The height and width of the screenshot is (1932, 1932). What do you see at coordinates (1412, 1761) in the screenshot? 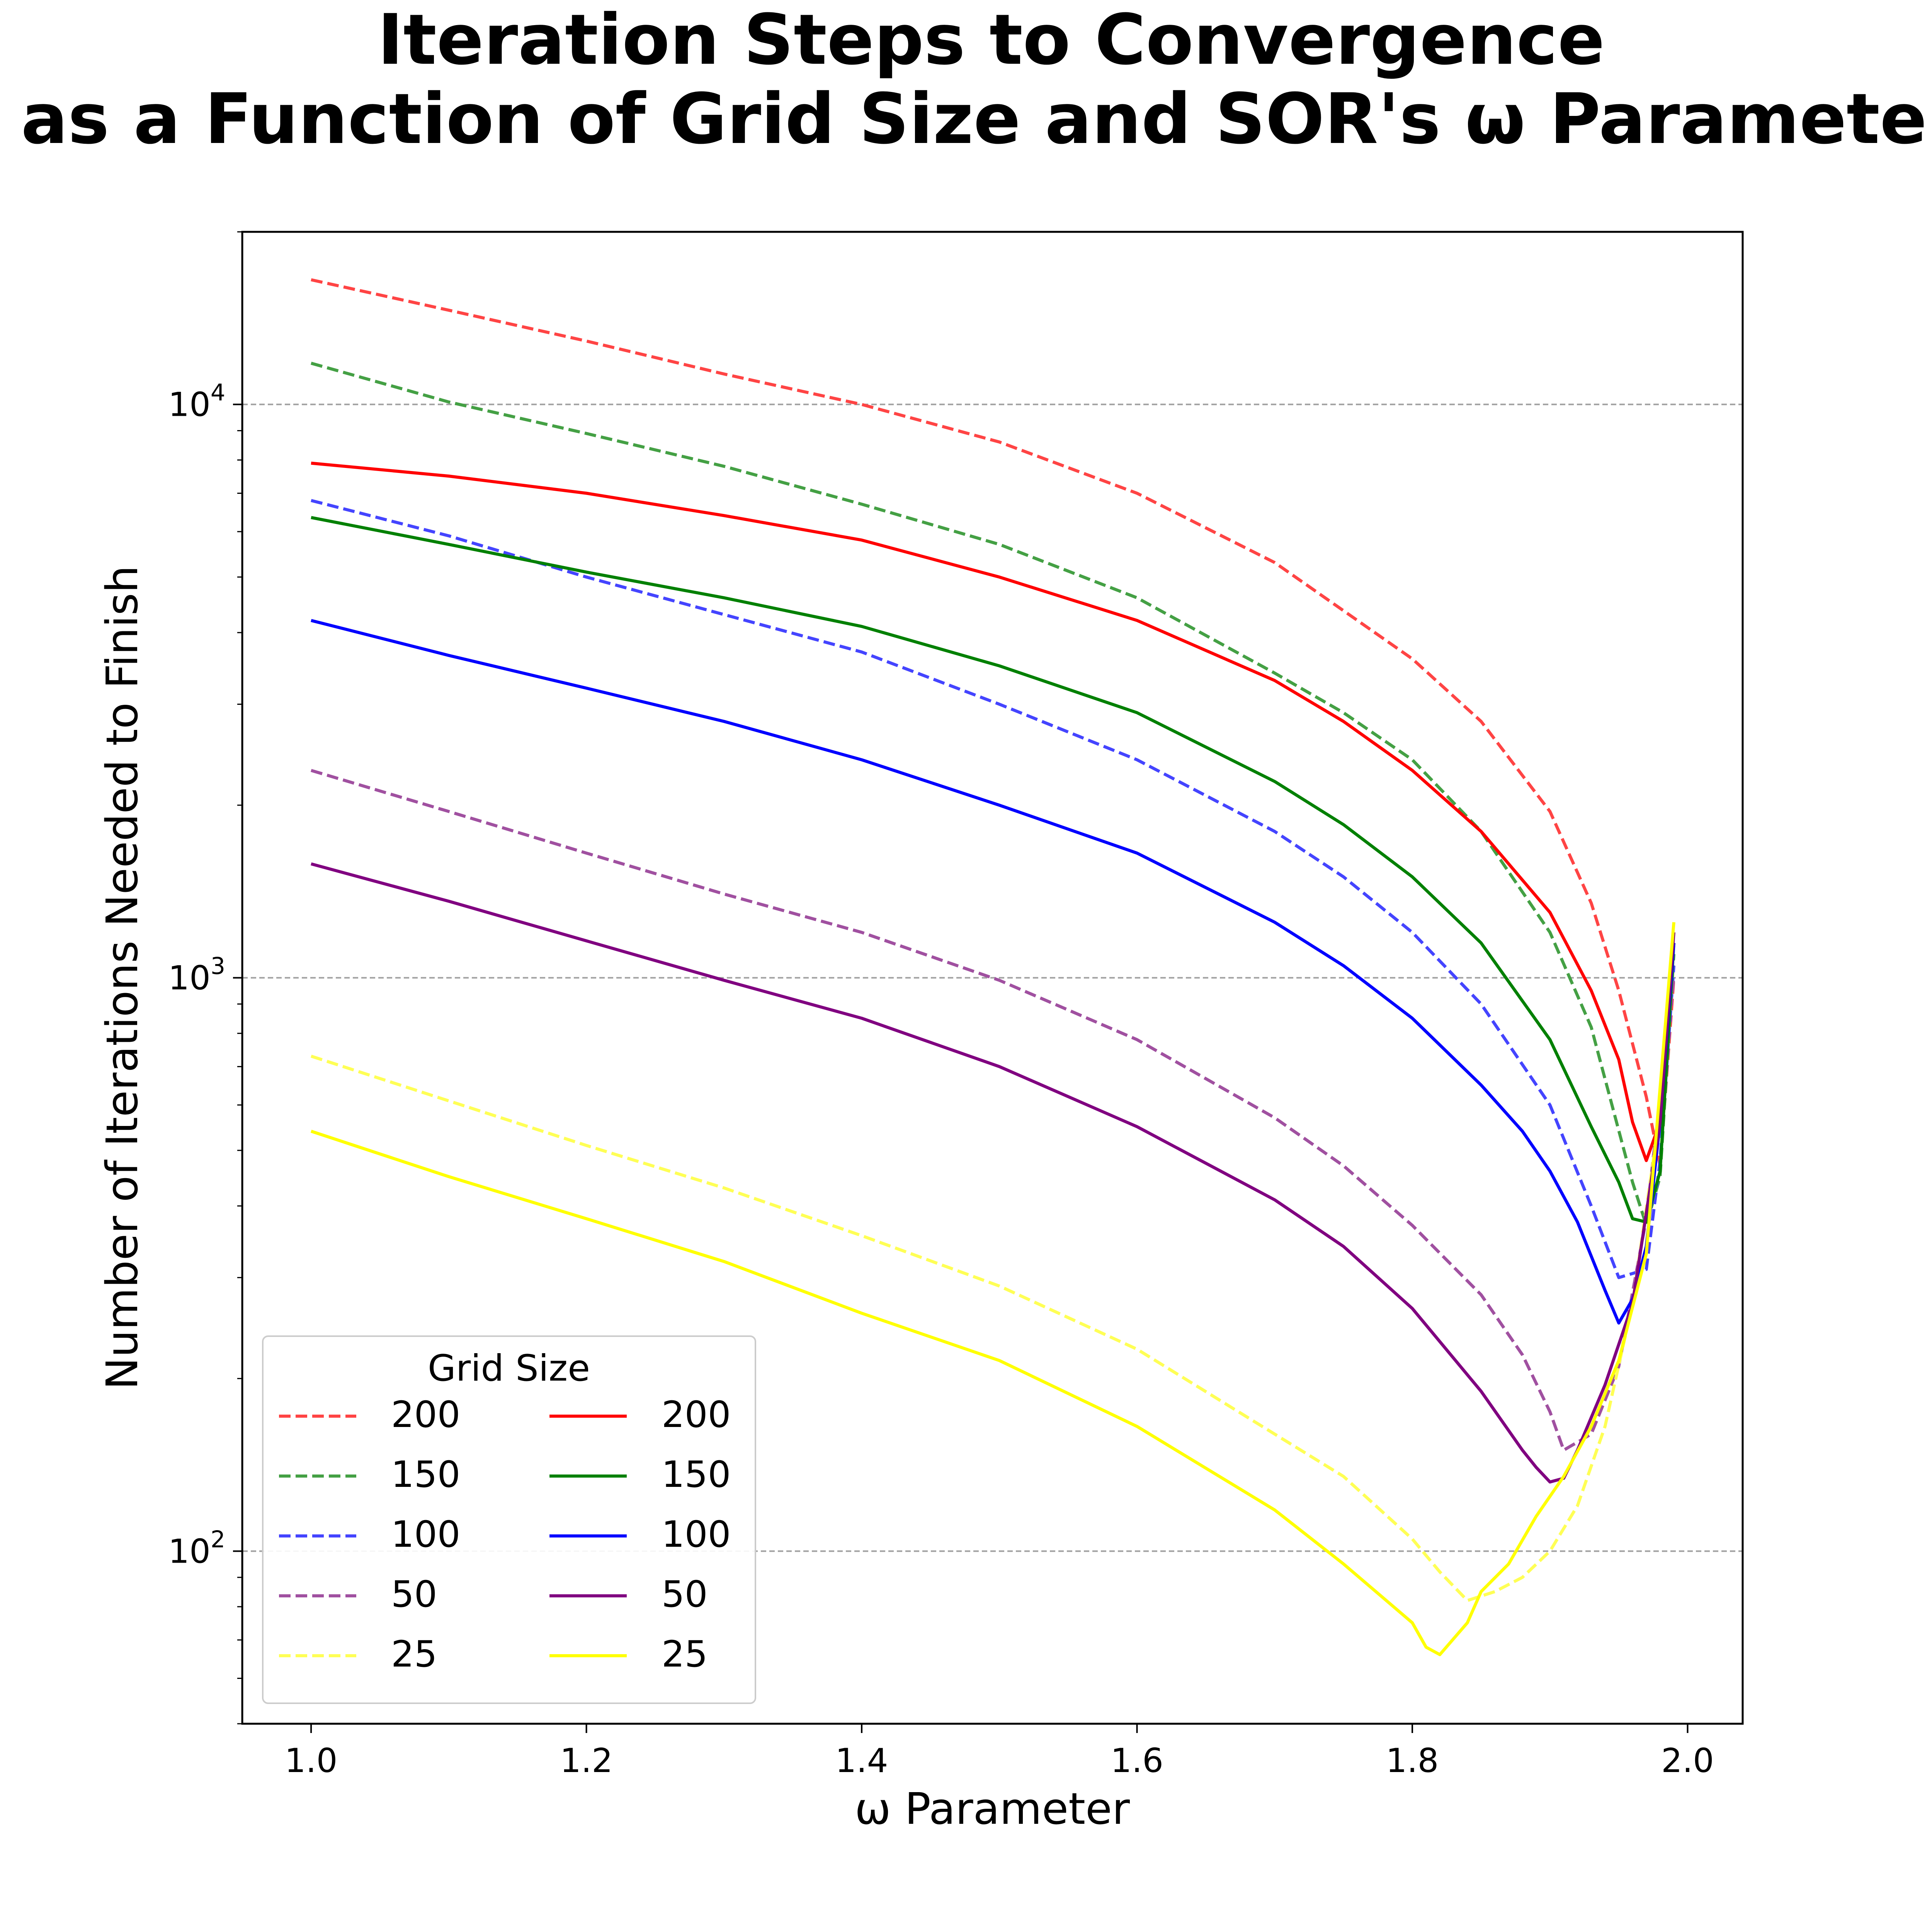
I see `x-tick-label-4: 1.8` at bounding box center [1412, 1761].